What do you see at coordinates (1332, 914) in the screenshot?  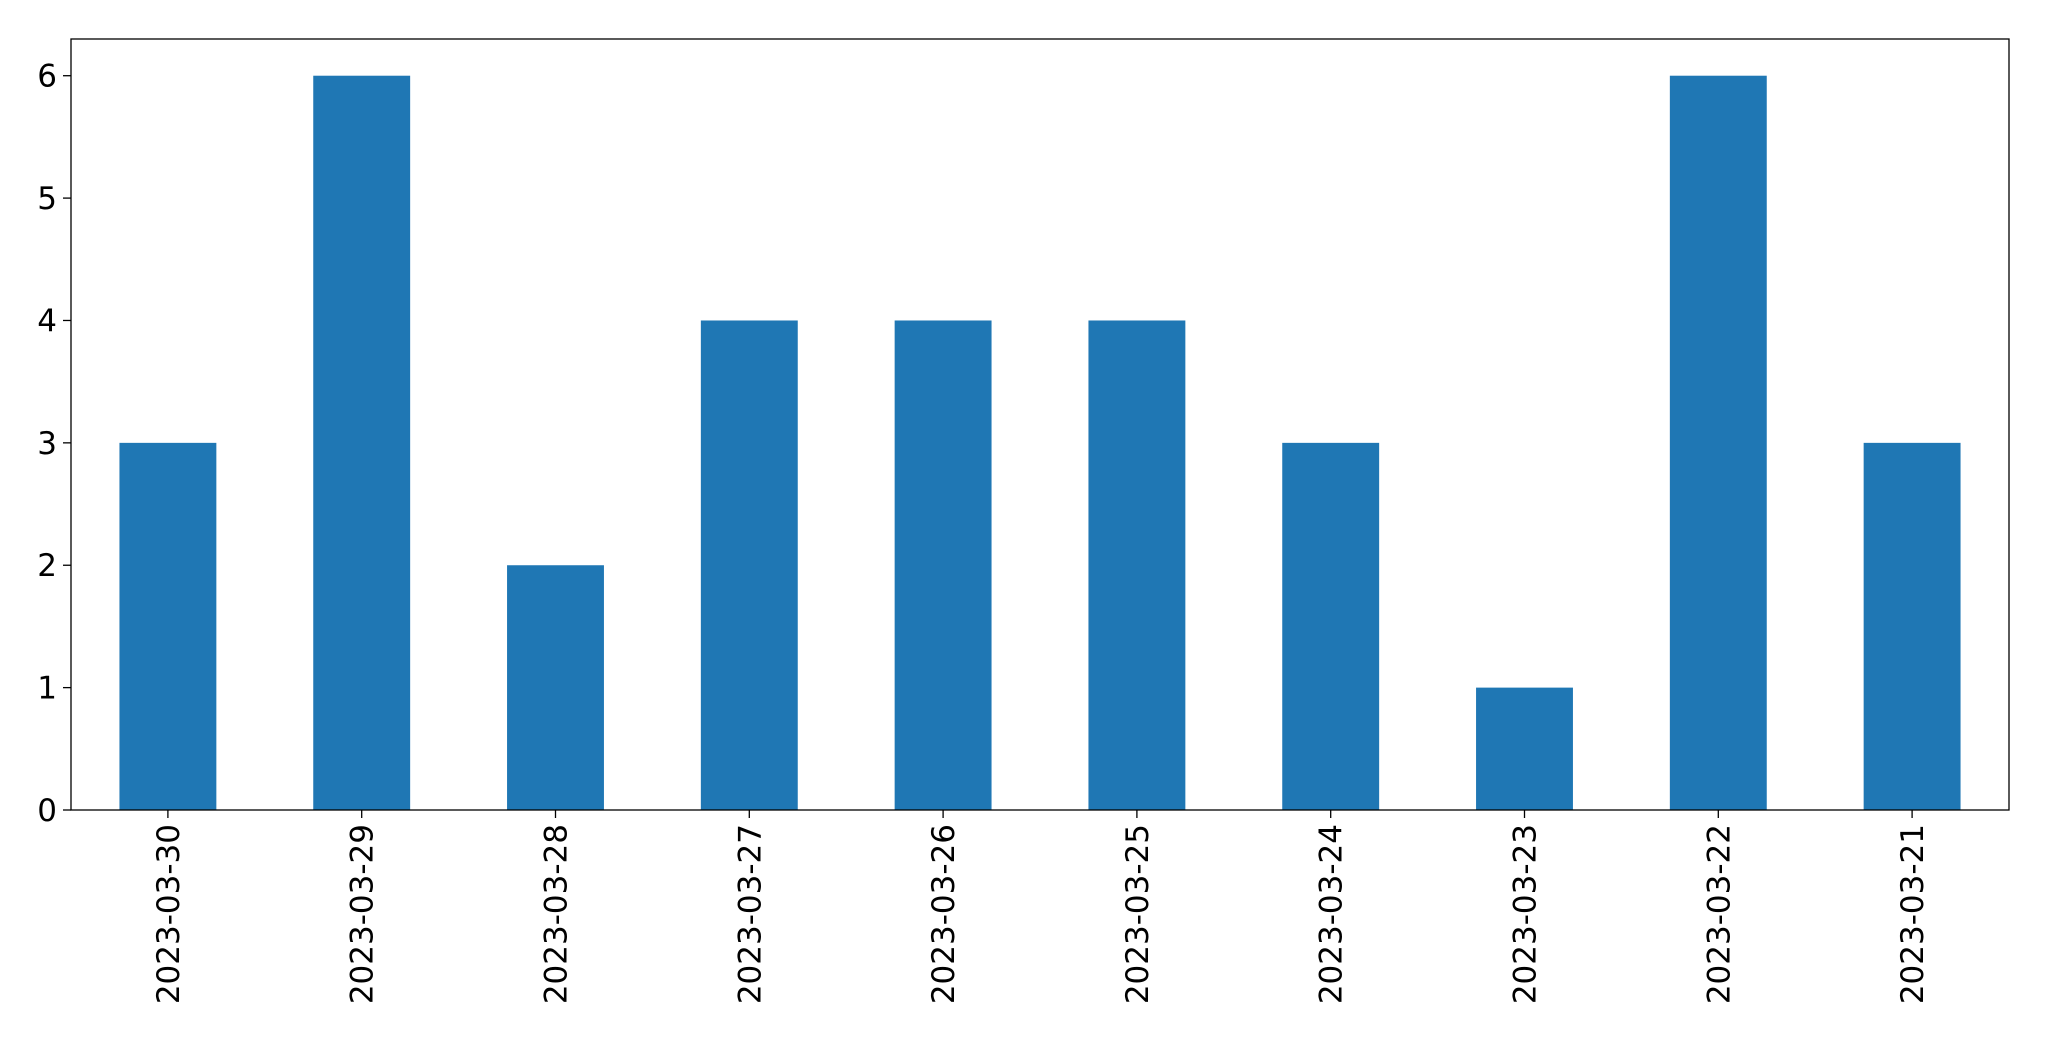 I see `x-tick-label: 2023-03-24` at bounding box center [1332, 914].